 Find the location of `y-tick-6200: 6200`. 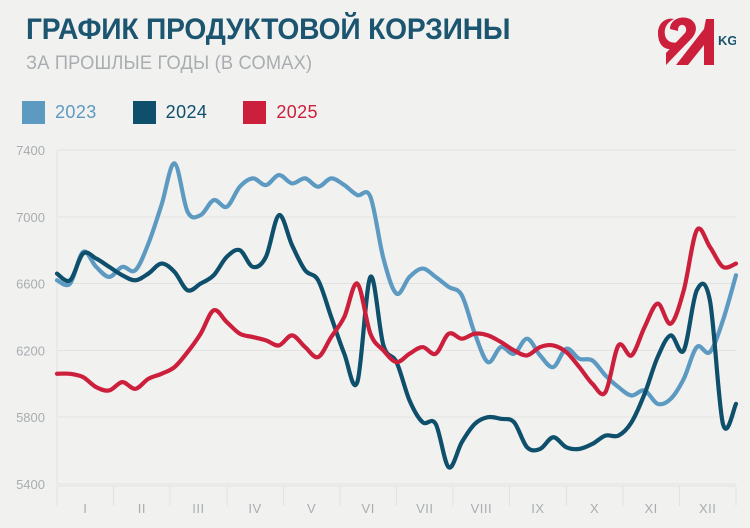

y-tick-6200: 6200 is located at coordinates (30, 350).